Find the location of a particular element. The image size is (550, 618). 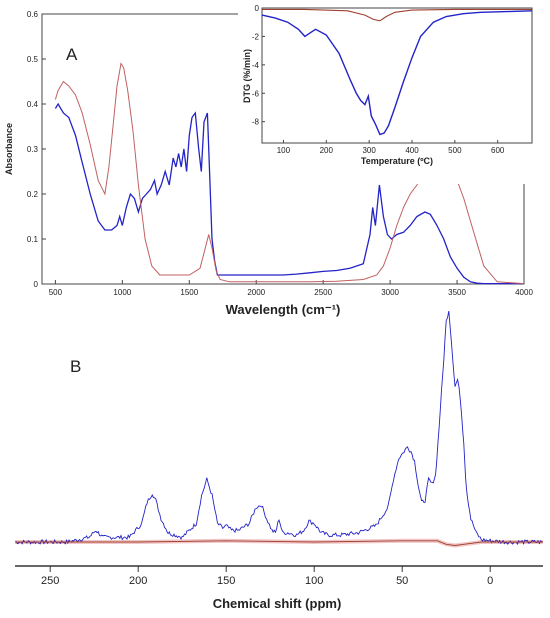

panel-b-letter: B is located at coordinates (75, 366).